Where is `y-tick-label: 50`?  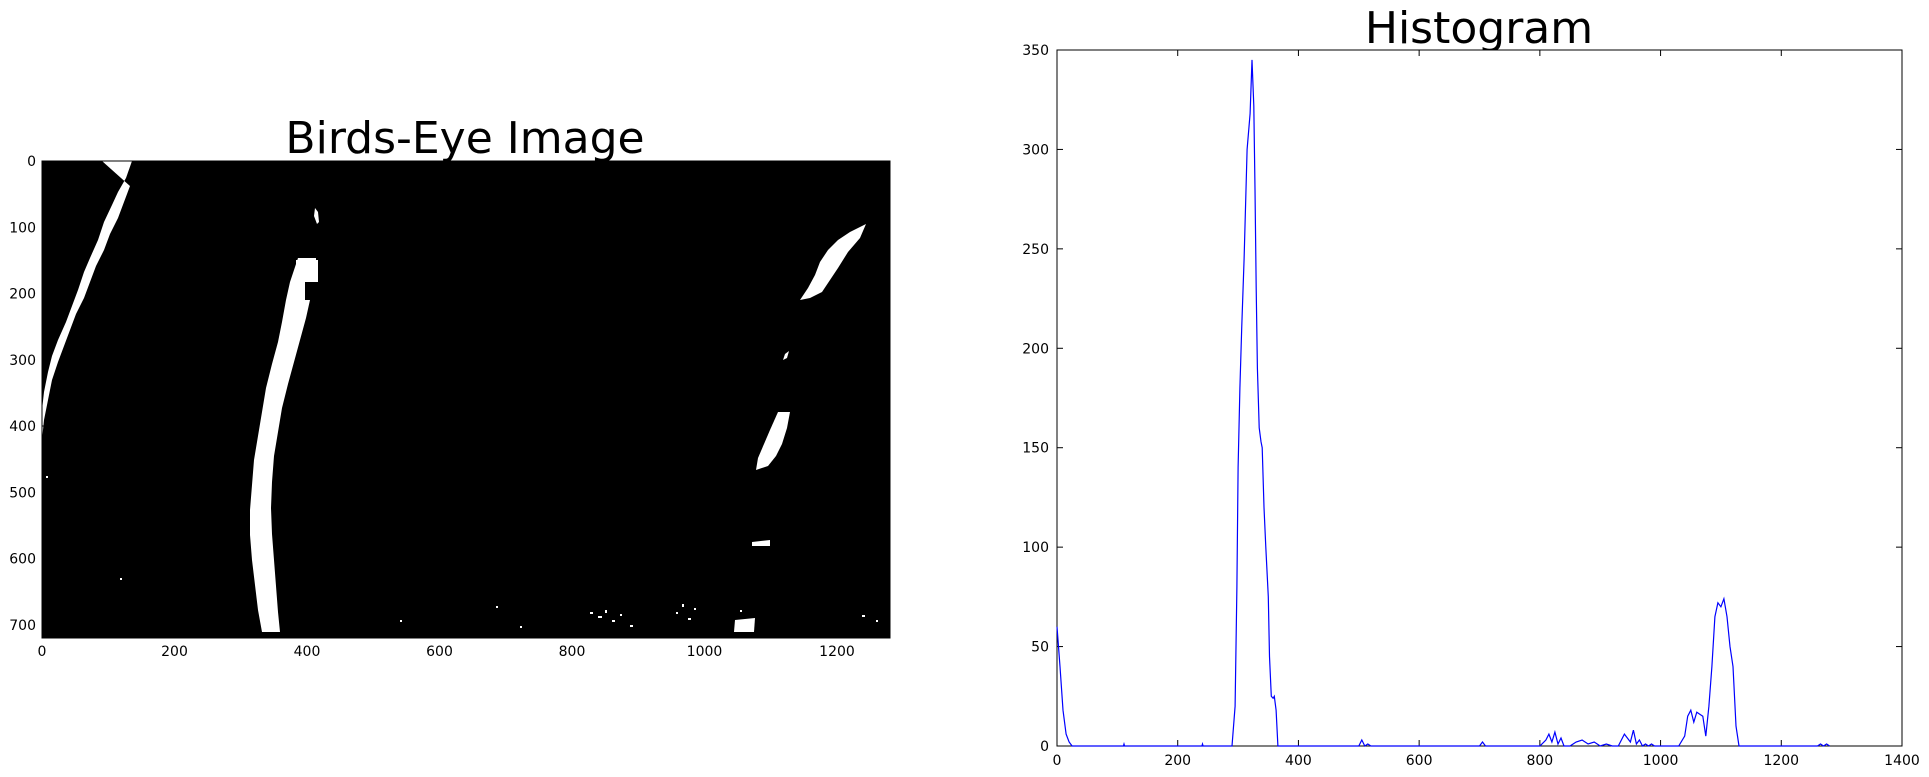
y-tick-label: 50 is located at coordinates (1040, 648).